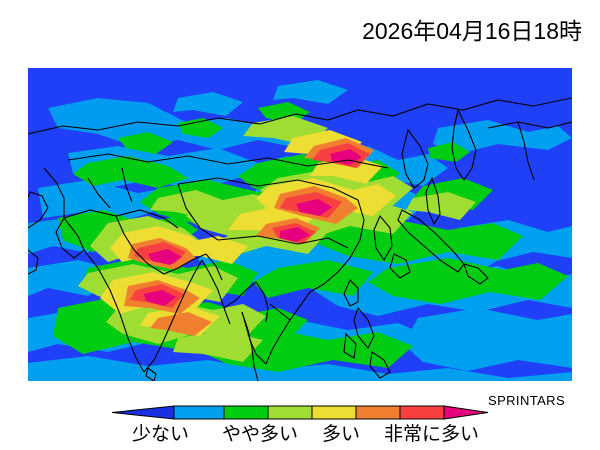 This screenshot has width=600, height=450. I want to click on legend-label-many: 多い, so click(341, 434).